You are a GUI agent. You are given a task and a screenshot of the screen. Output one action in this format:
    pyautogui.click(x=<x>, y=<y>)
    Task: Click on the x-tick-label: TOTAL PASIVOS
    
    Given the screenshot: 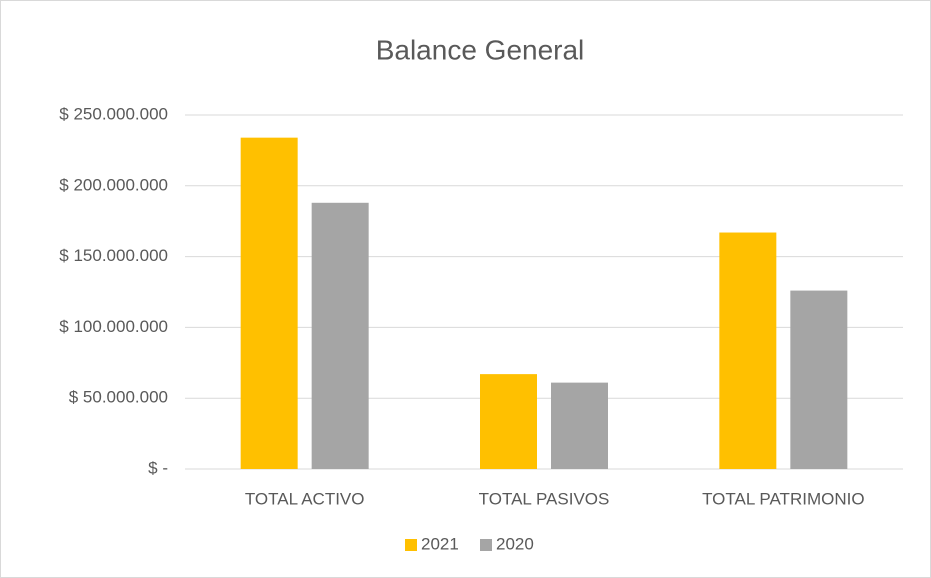 What is the action you would take?
    pyautogui.click(x=544, y=498)
    